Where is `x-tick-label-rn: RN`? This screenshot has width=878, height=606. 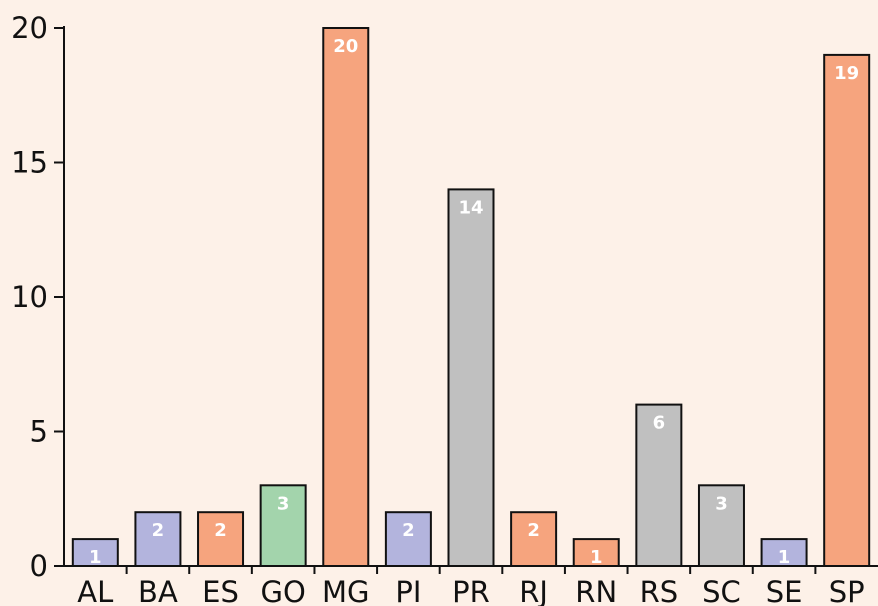 x-tick-label-rn: RN is located at coordinates (596, 590).